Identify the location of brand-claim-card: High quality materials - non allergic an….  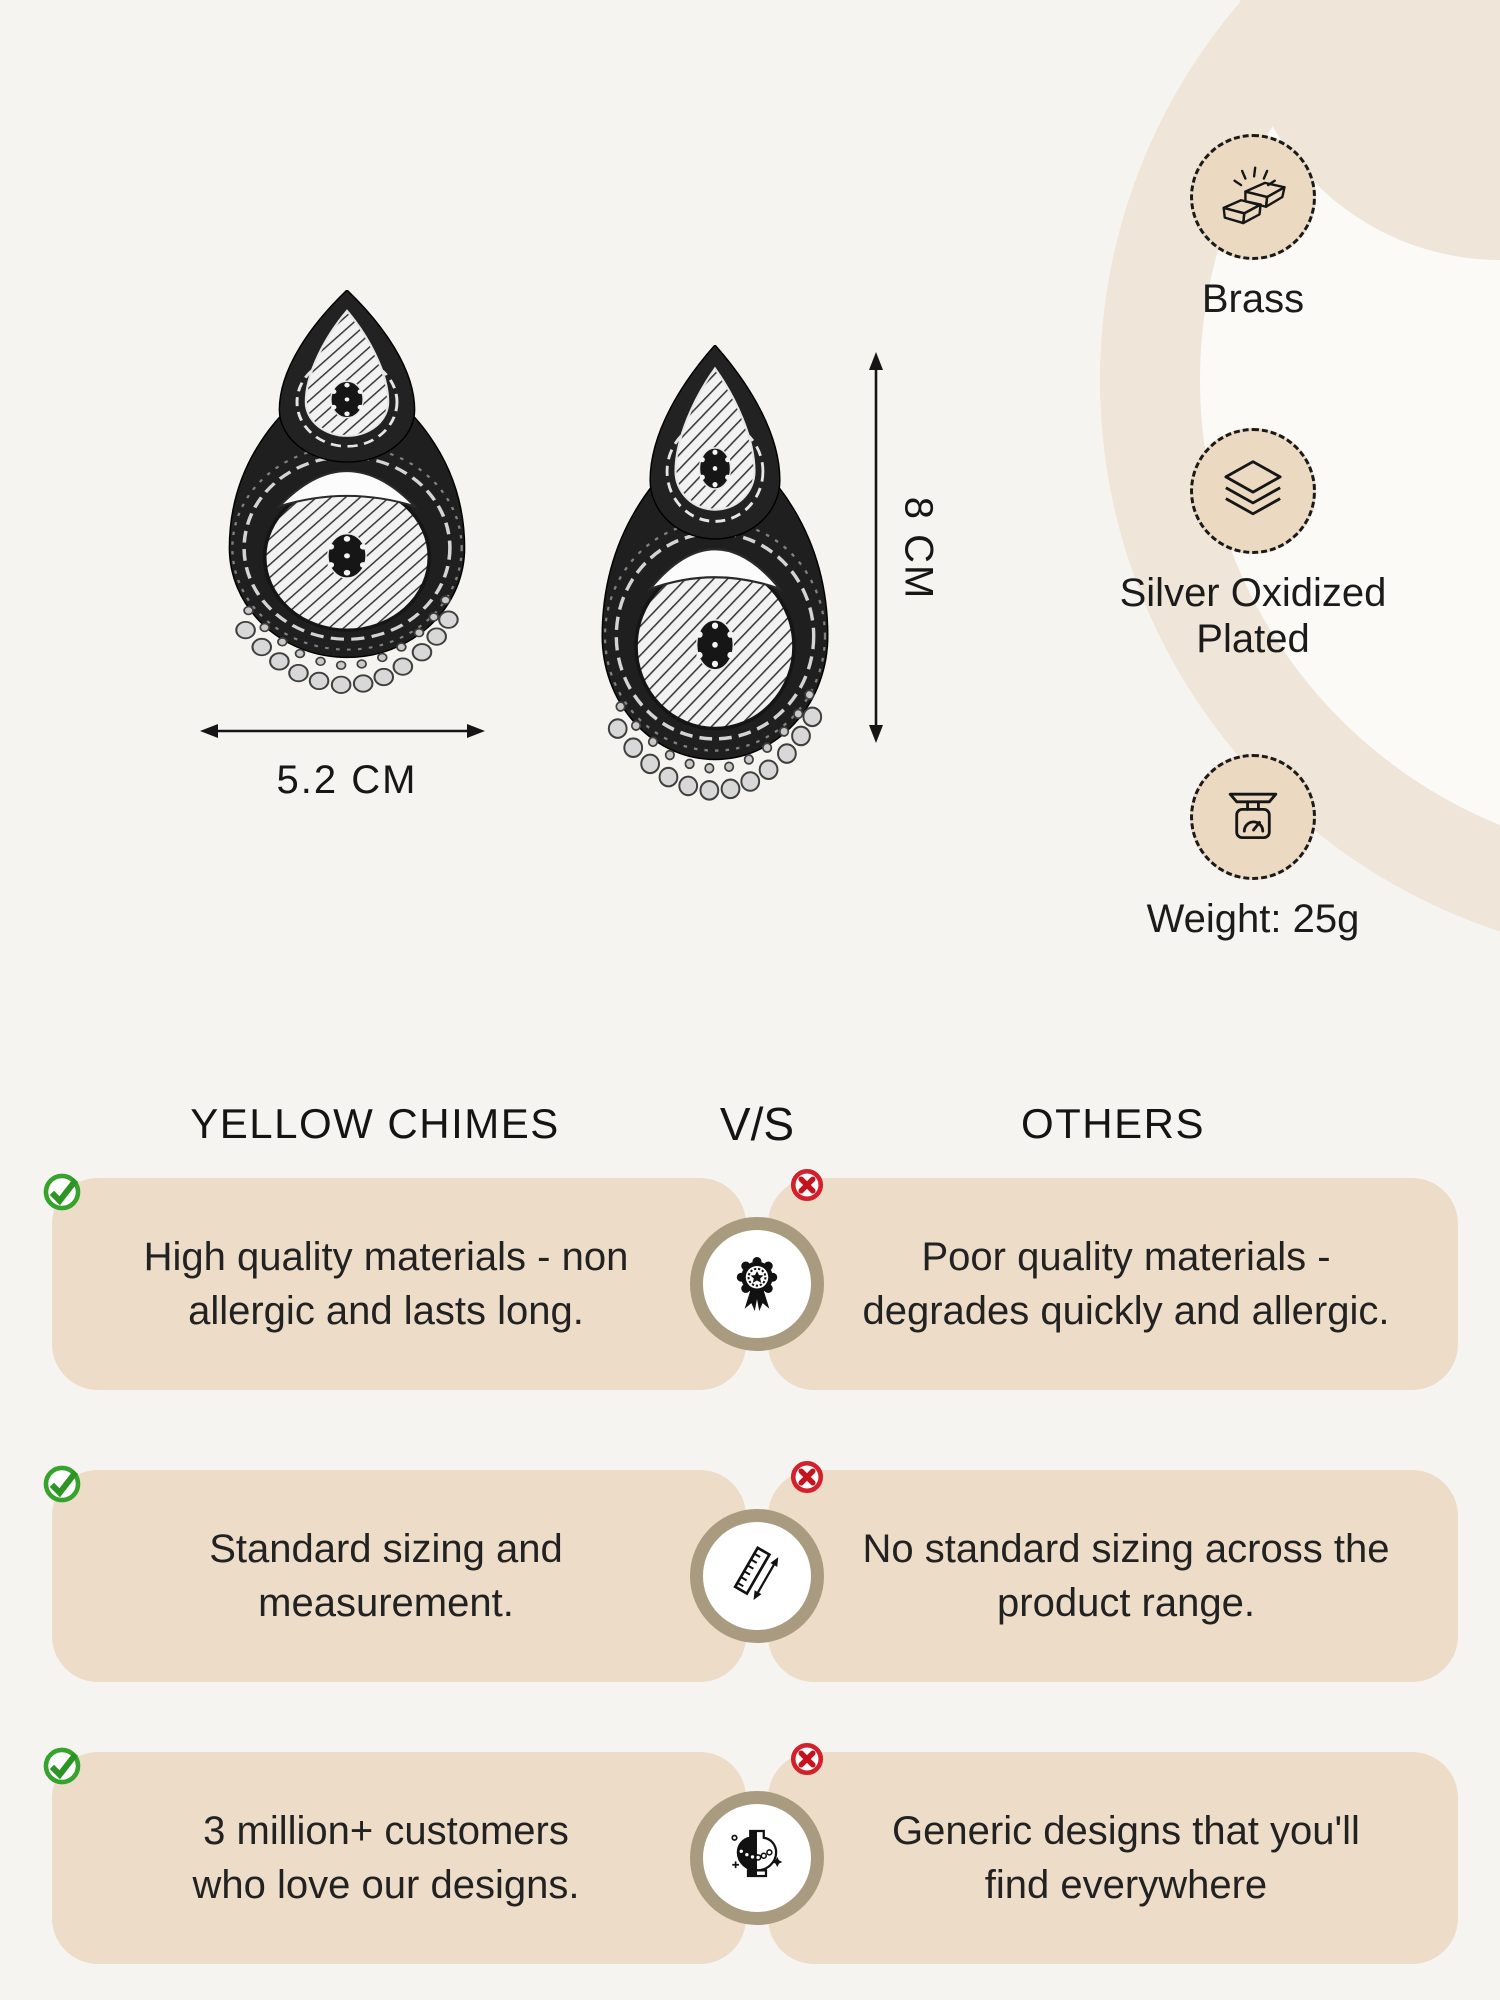
(399, 1284).